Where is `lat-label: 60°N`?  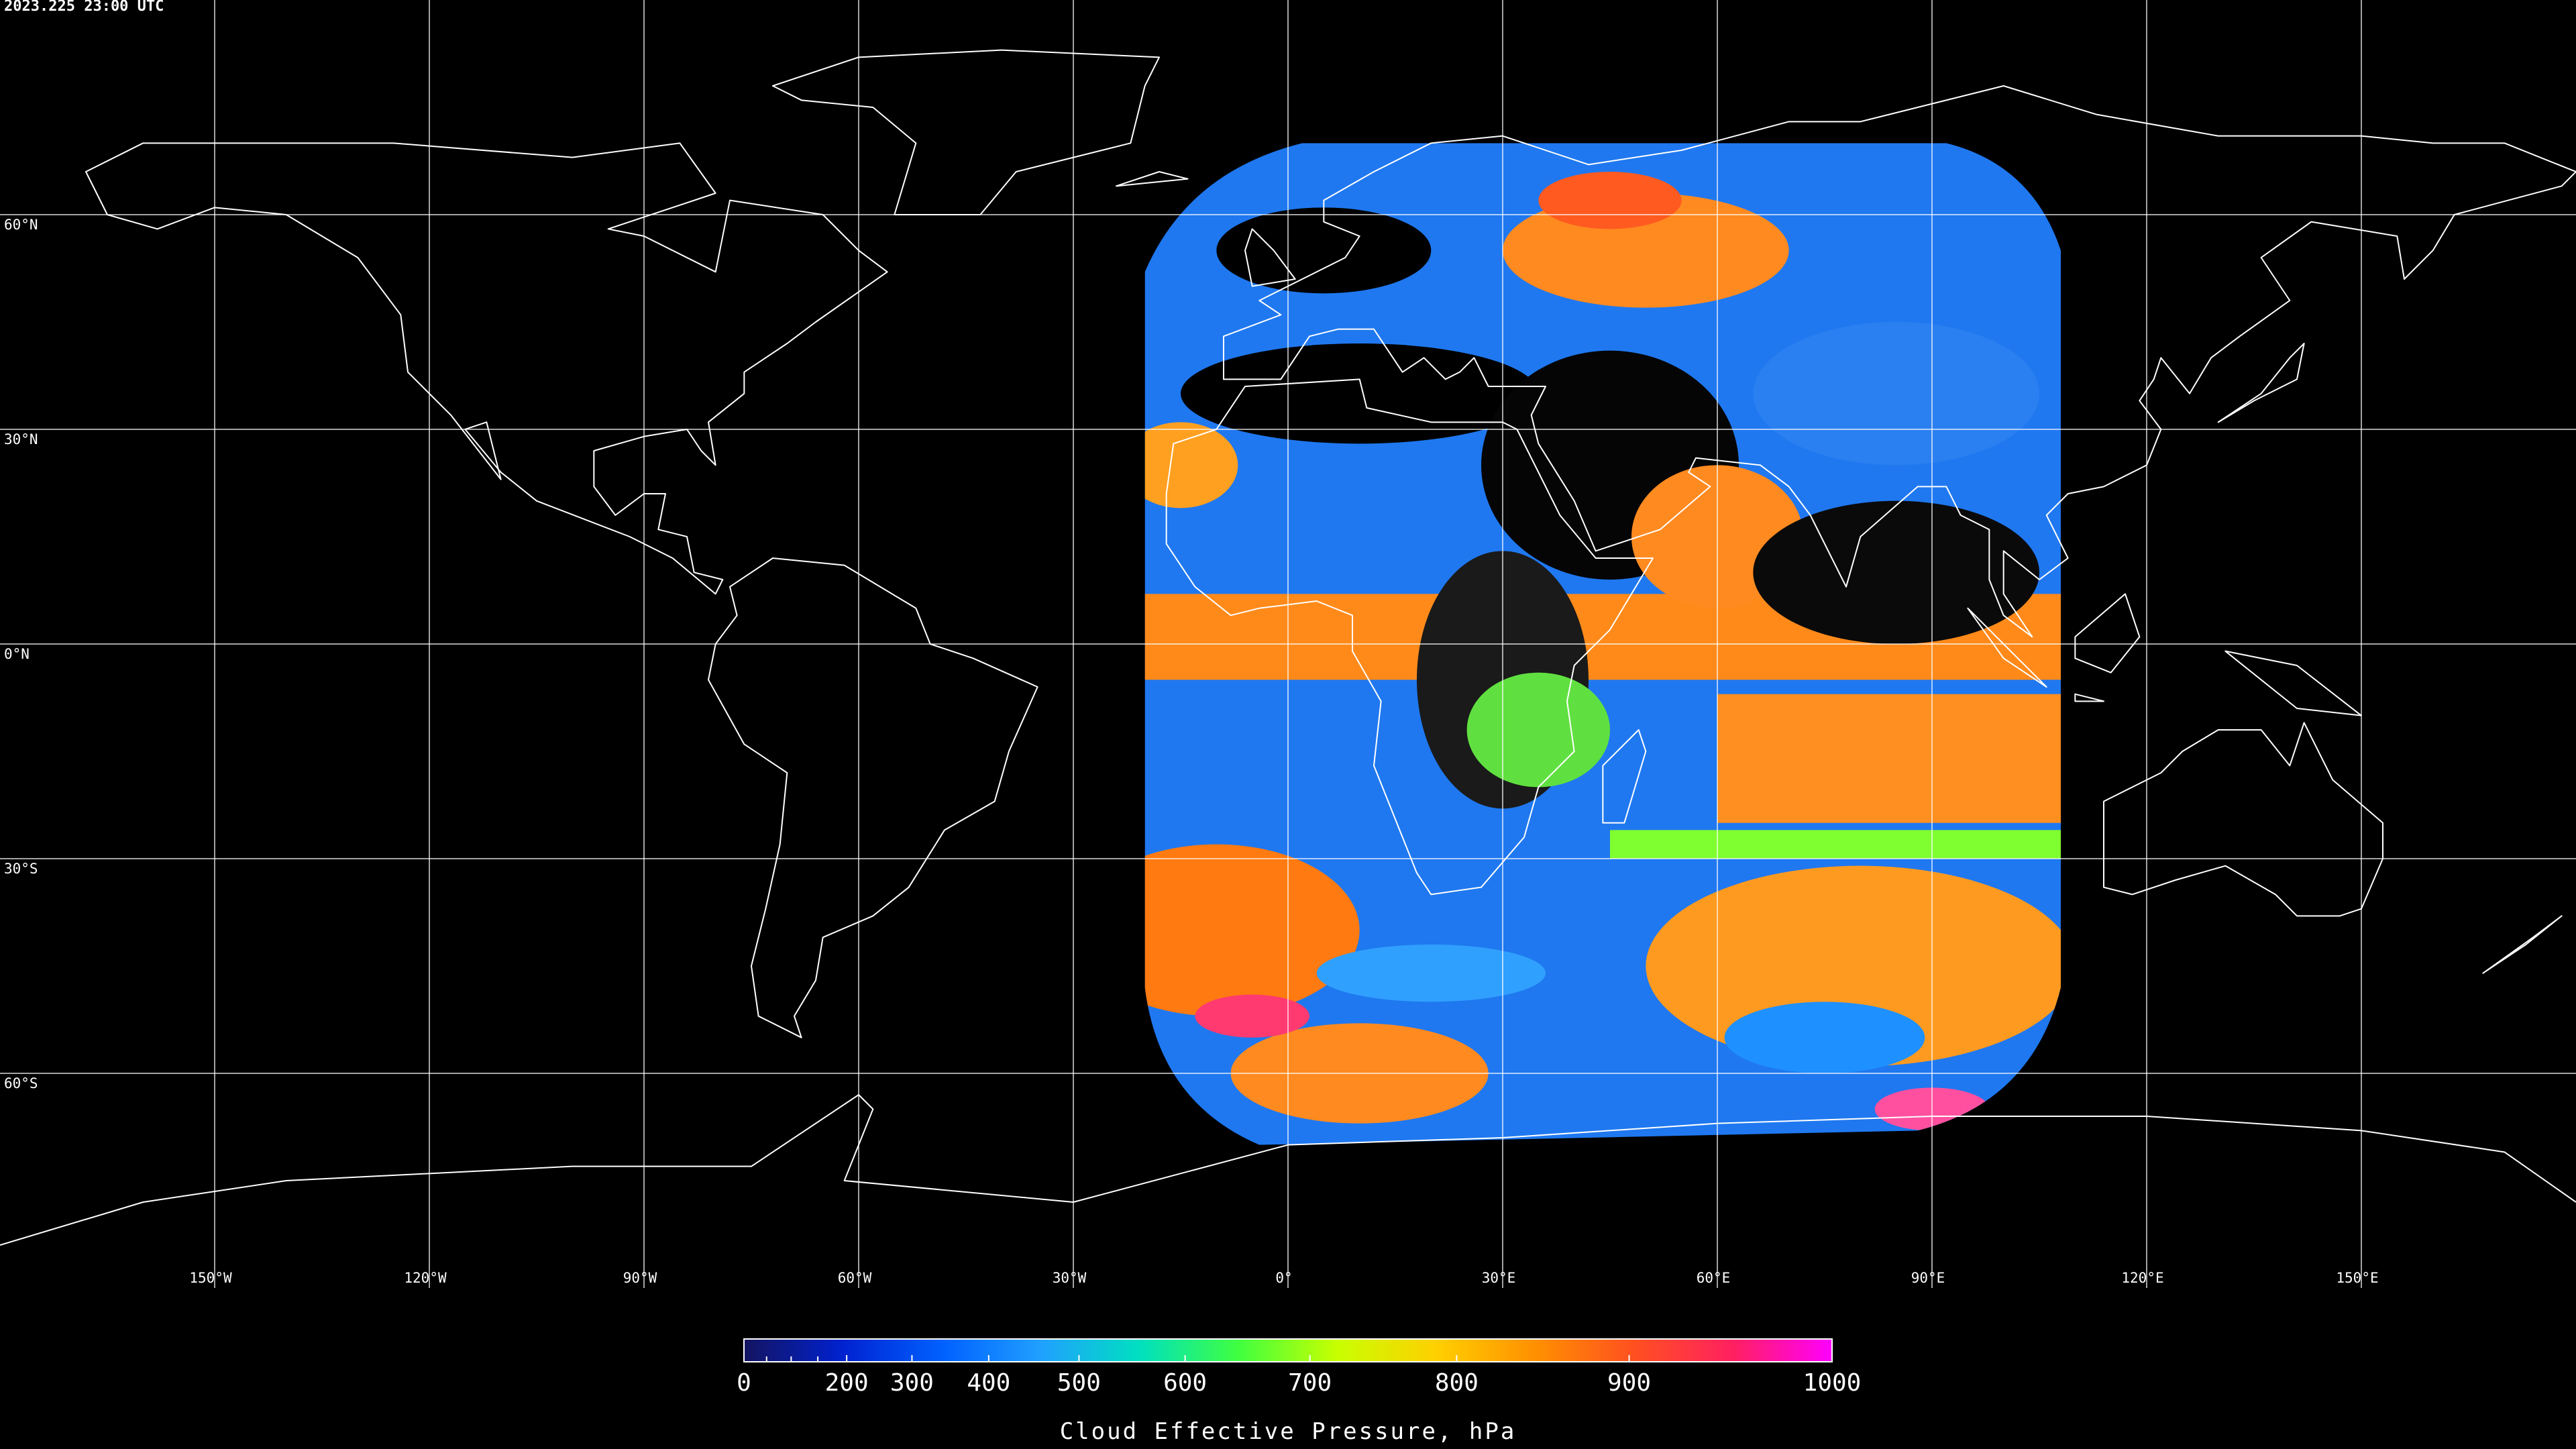 lat-label: 60°N is located at coordinates (21, 225).